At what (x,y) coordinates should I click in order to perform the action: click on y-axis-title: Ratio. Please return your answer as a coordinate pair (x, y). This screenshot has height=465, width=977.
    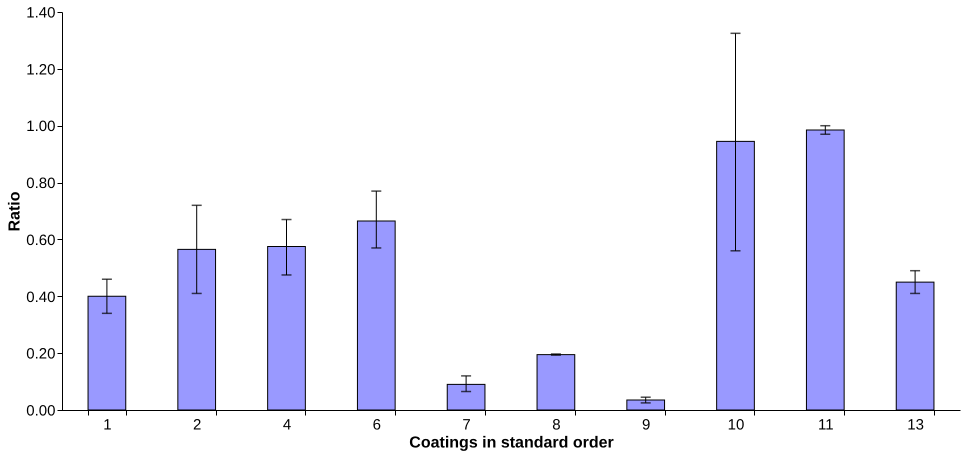
    Looking at the image, I should click on (15, 211).